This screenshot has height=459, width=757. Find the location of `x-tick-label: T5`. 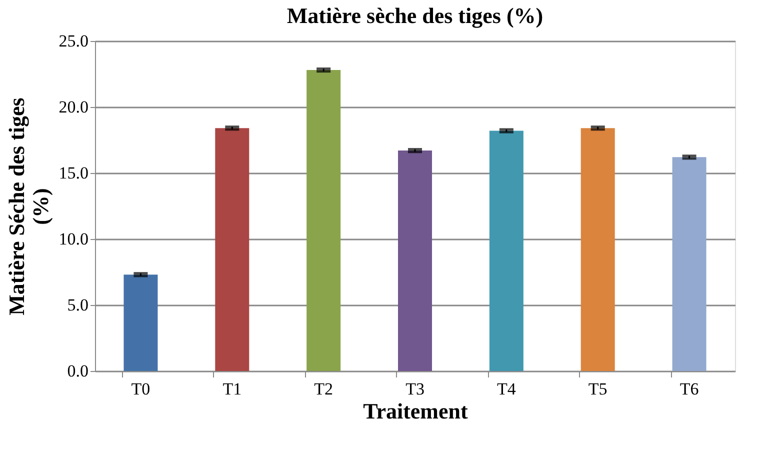

x-tick-label: T5 is located at coordinates (598, 389).